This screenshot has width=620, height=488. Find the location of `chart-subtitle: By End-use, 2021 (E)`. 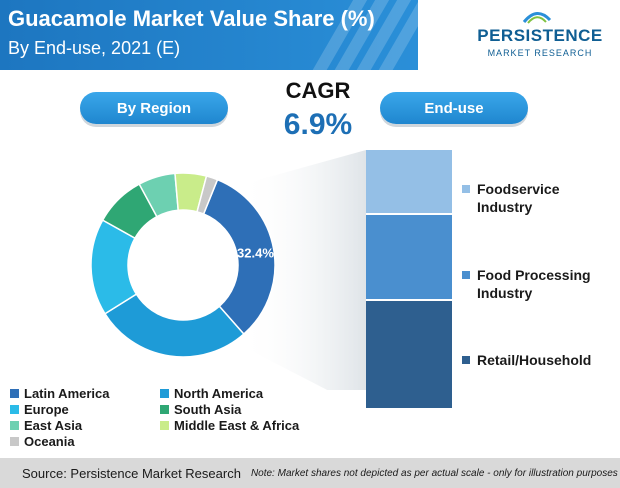

chart-subtitle: By End-use, 2021 (E) is located at coordinates (94, 48).